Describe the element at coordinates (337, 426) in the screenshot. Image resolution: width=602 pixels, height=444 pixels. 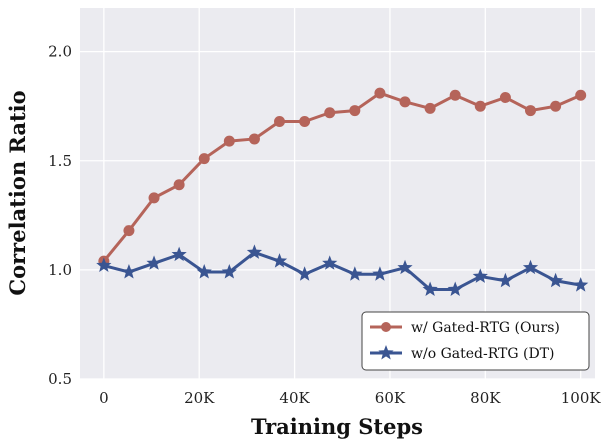
I see `x-axis-label: Training Steps` at that location.